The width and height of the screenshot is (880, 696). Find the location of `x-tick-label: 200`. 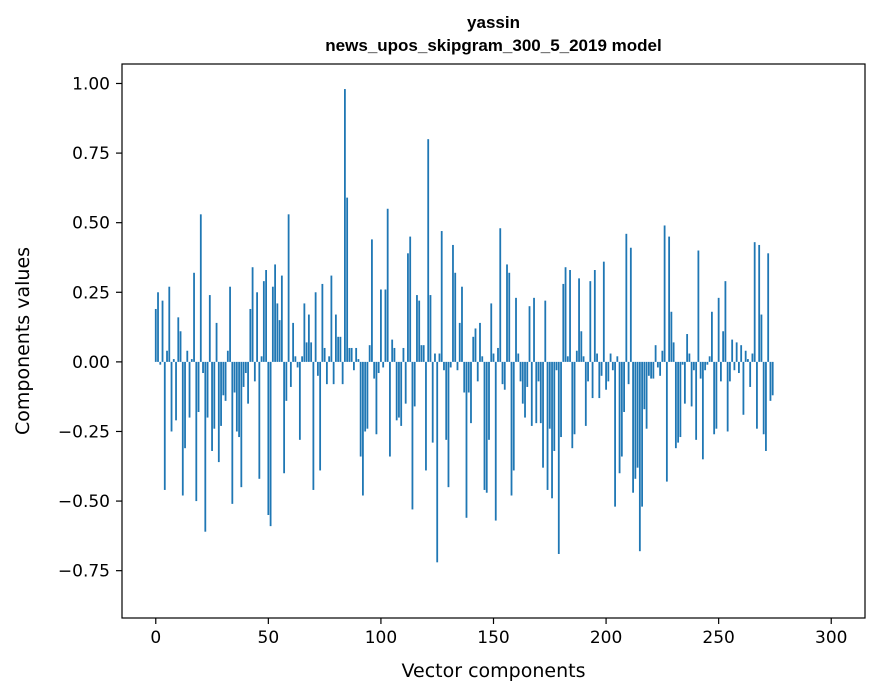

x-tick-label: 200 is located at coordinates (606, 638).